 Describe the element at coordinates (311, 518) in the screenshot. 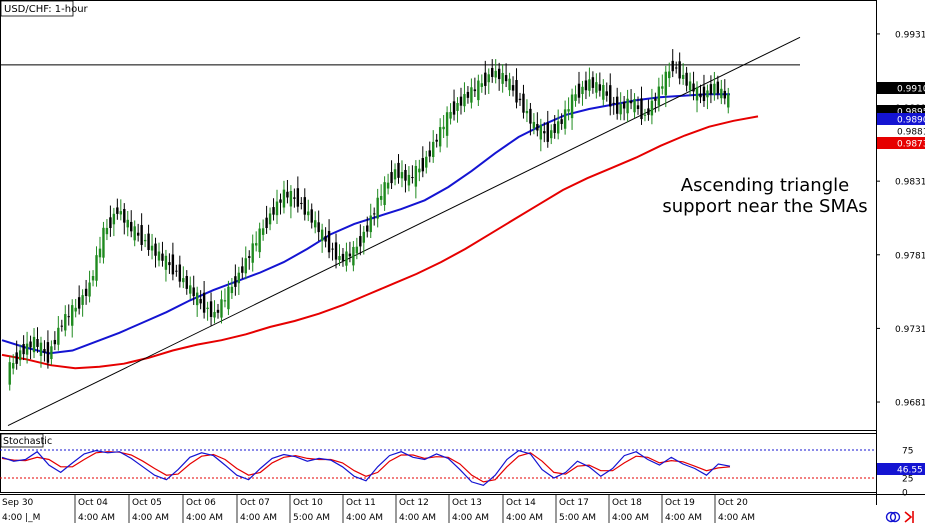

I see `x-time-label: 5:00 AM` at that location.